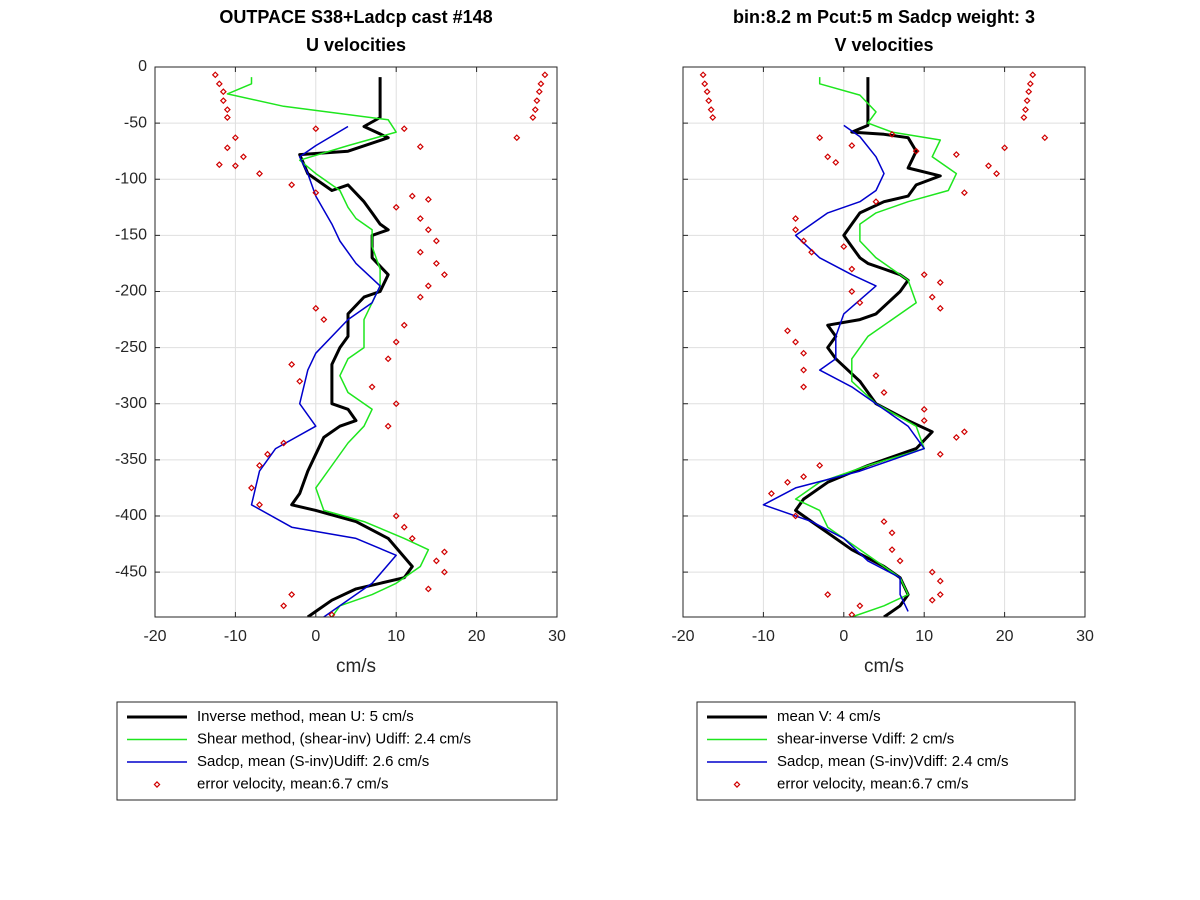  I want to click on chart-title: bin:8.2 m Pcut:5 m Sadcp weight: 3, so click(884, 17).